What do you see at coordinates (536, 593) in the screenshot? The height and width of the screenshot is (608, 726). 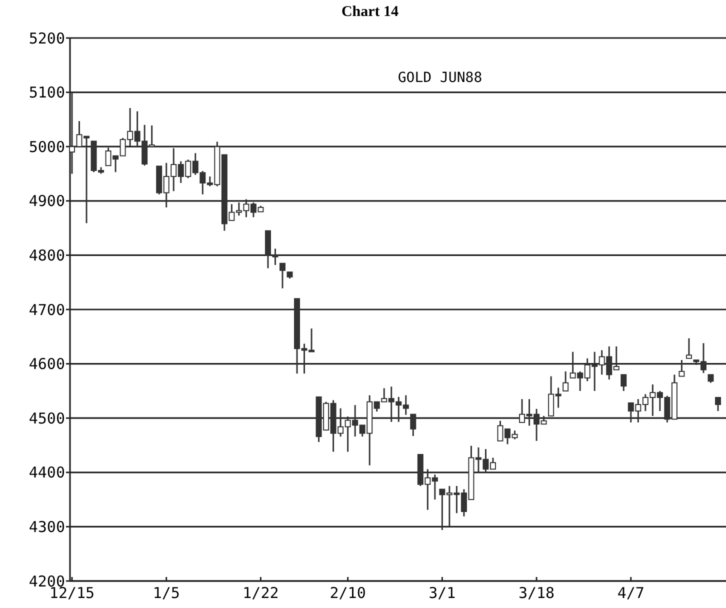 I see `x-tick-label: 3/18` at bounding box center [536, 593].